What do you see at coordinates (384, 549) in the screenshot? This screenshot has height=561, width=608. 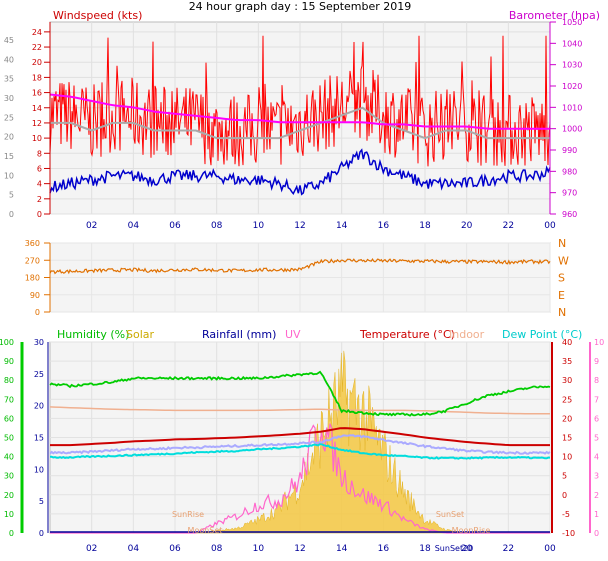 I see `temp-x-tick-label: 16` at bounding box center [384, 549].